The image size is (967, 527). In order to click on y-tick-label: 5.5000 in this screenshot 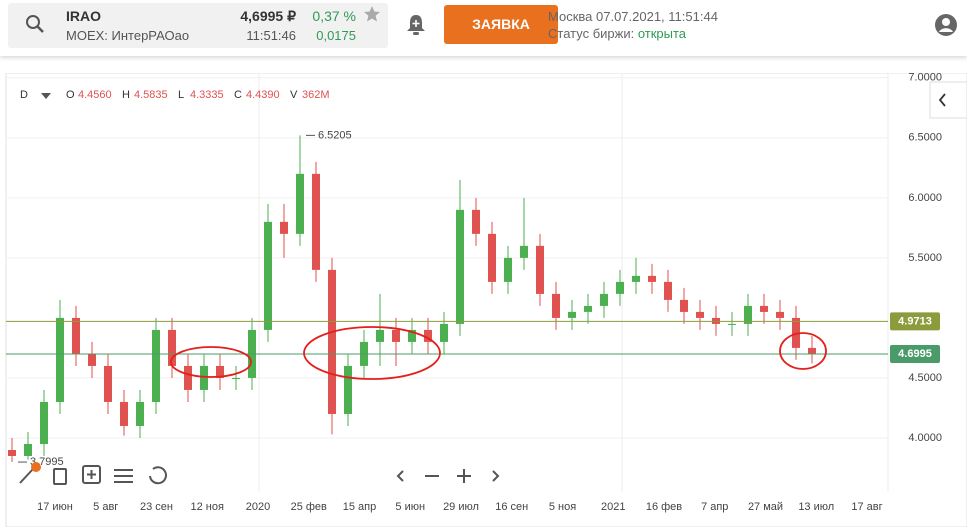, I will do `click(925, 258)`.